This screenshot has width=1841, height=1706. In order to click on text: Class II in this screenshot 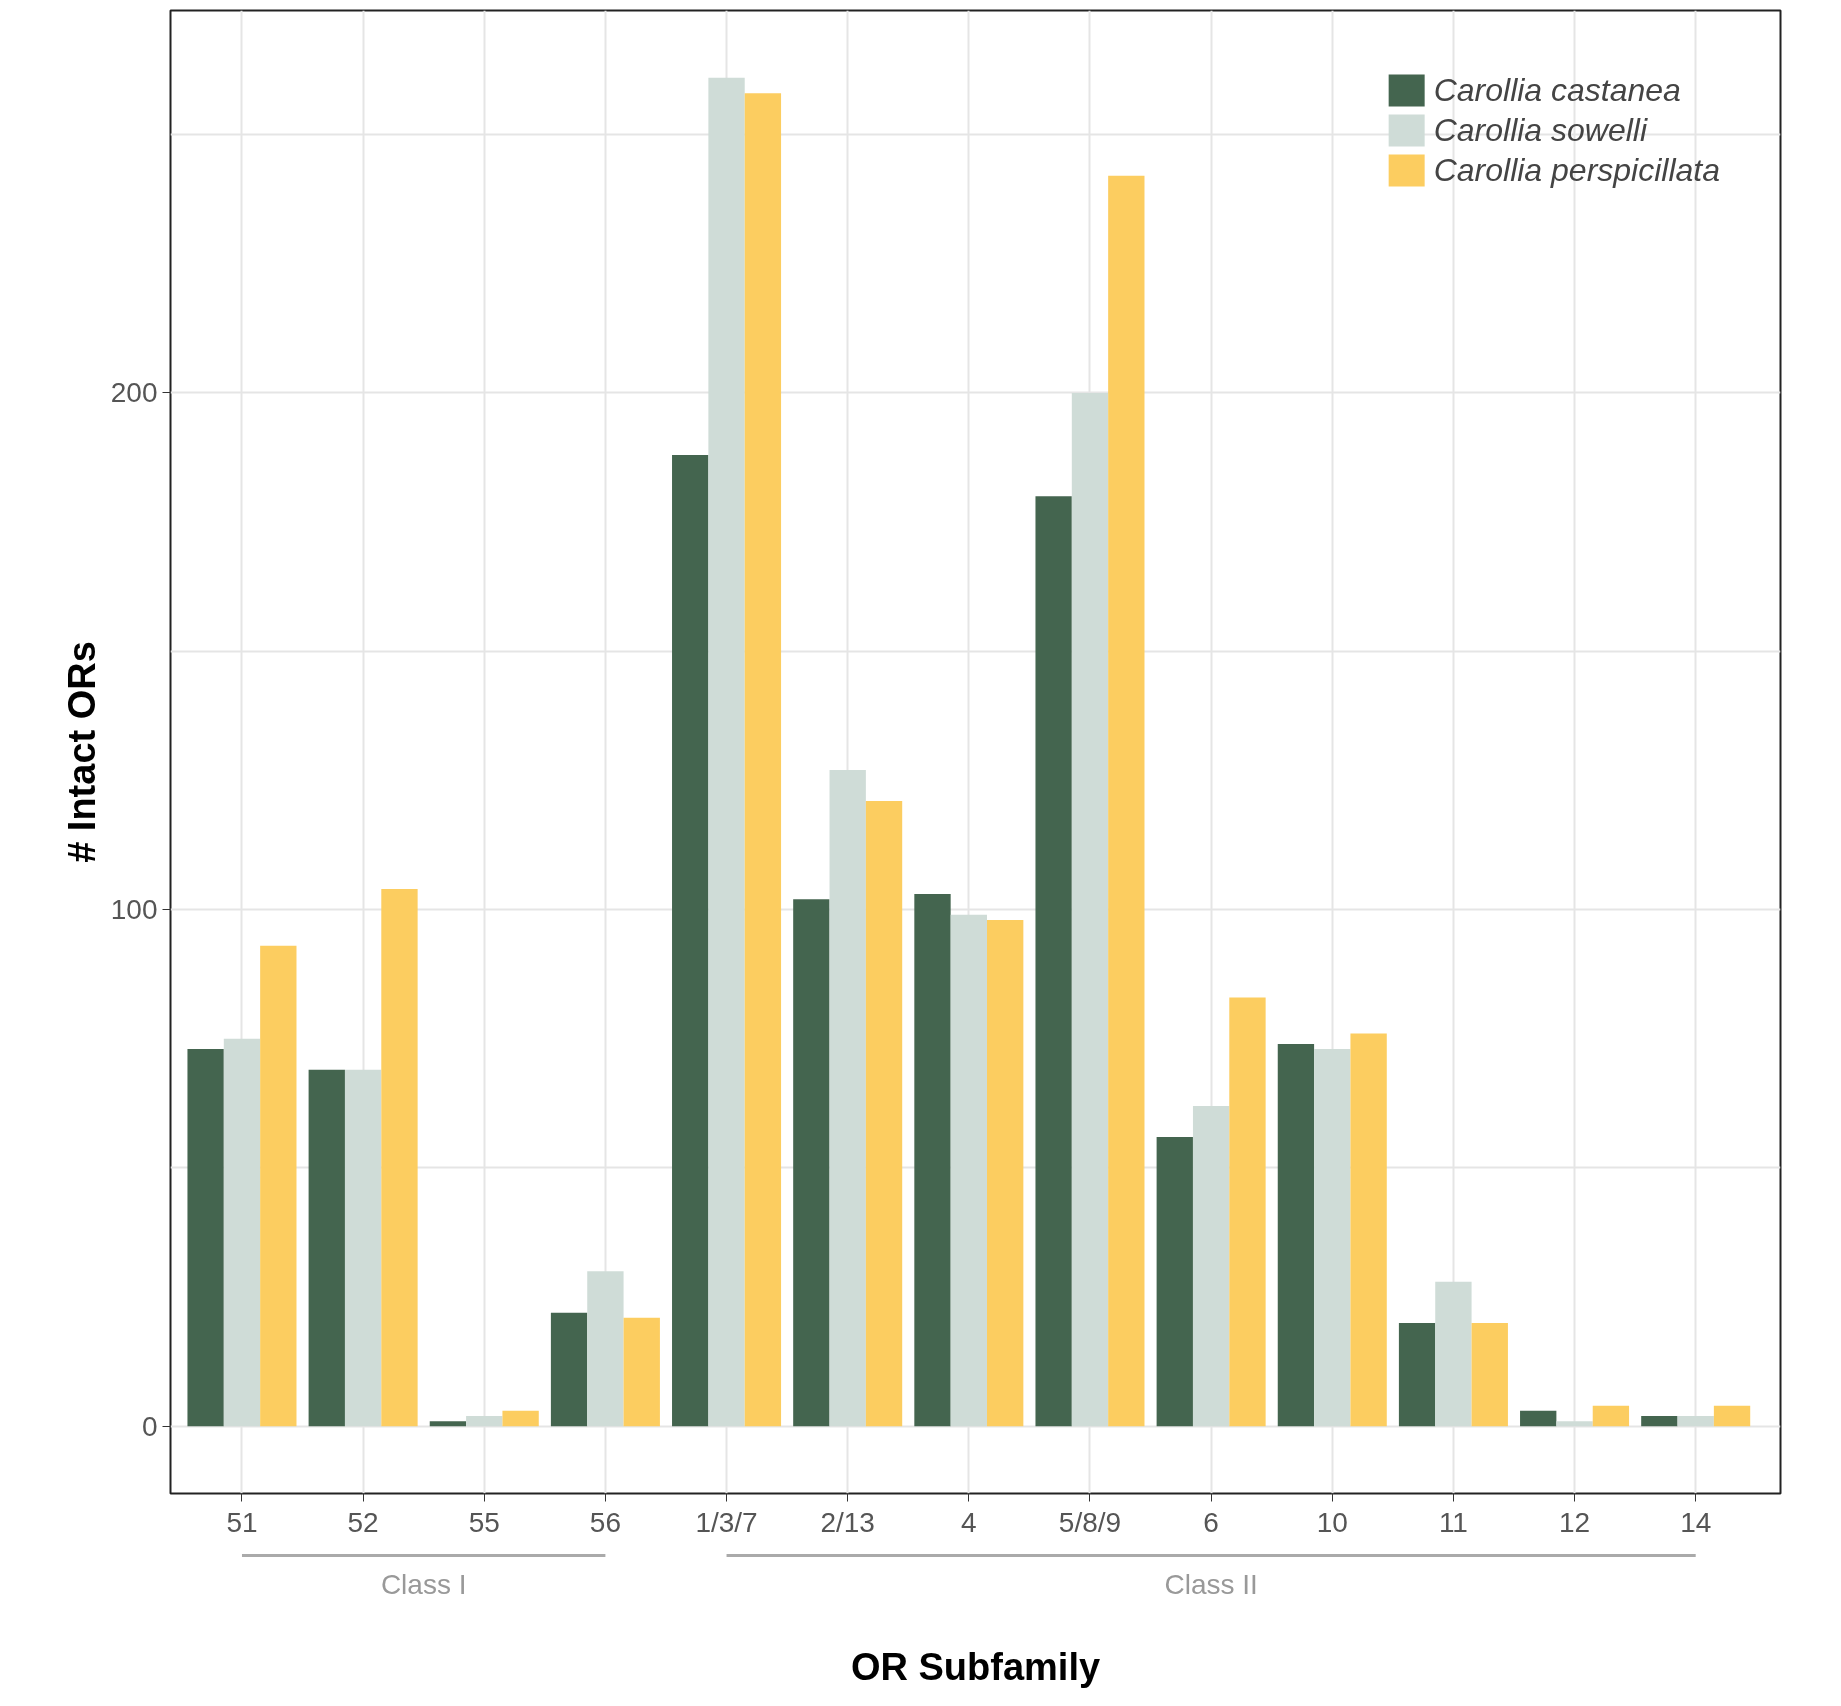, I will do `click(1211, 1584)`.